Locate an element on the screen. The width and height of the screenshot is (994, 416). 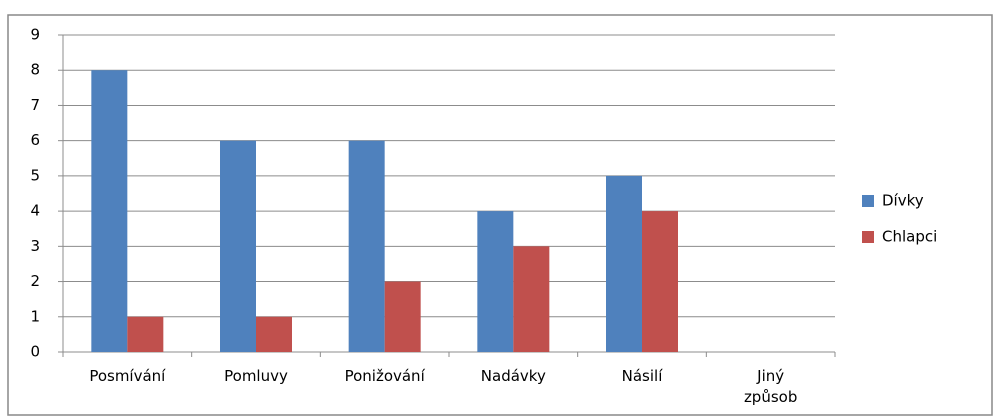
x-tick-label-box: Pomluvy is located at coordinates (256, 376).